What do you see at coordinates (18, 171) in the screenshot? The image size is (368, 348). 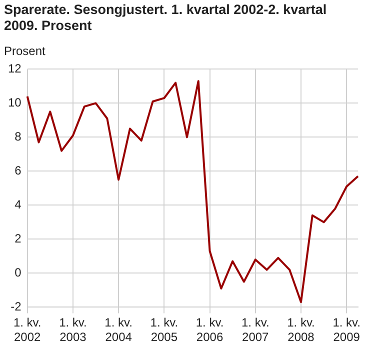 I see `y-tick-label: 6` at bounding box center [18, 171].